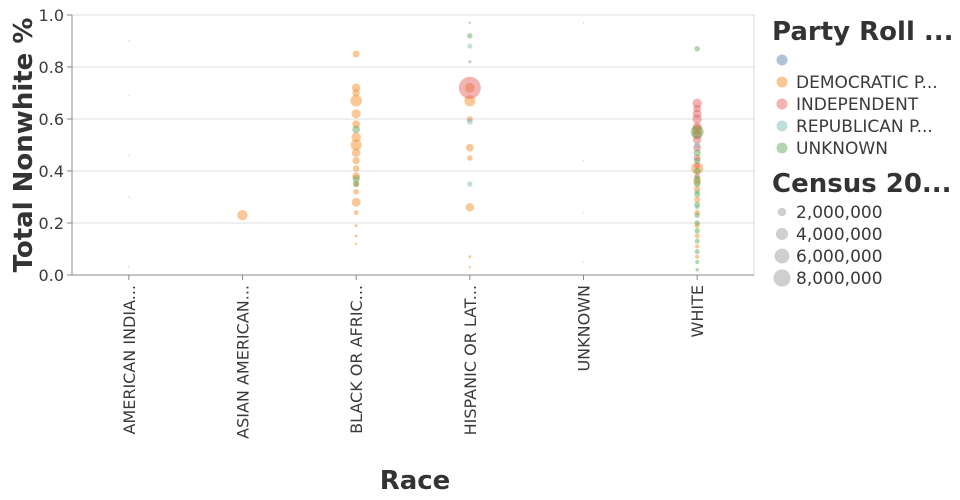 The width and height of the screenshot is (960, 500). What do you see at coordinates (584, 328) in the screenshot?
I see `x-tick-label: UNKNOWN` at bounding box center [584, 328].